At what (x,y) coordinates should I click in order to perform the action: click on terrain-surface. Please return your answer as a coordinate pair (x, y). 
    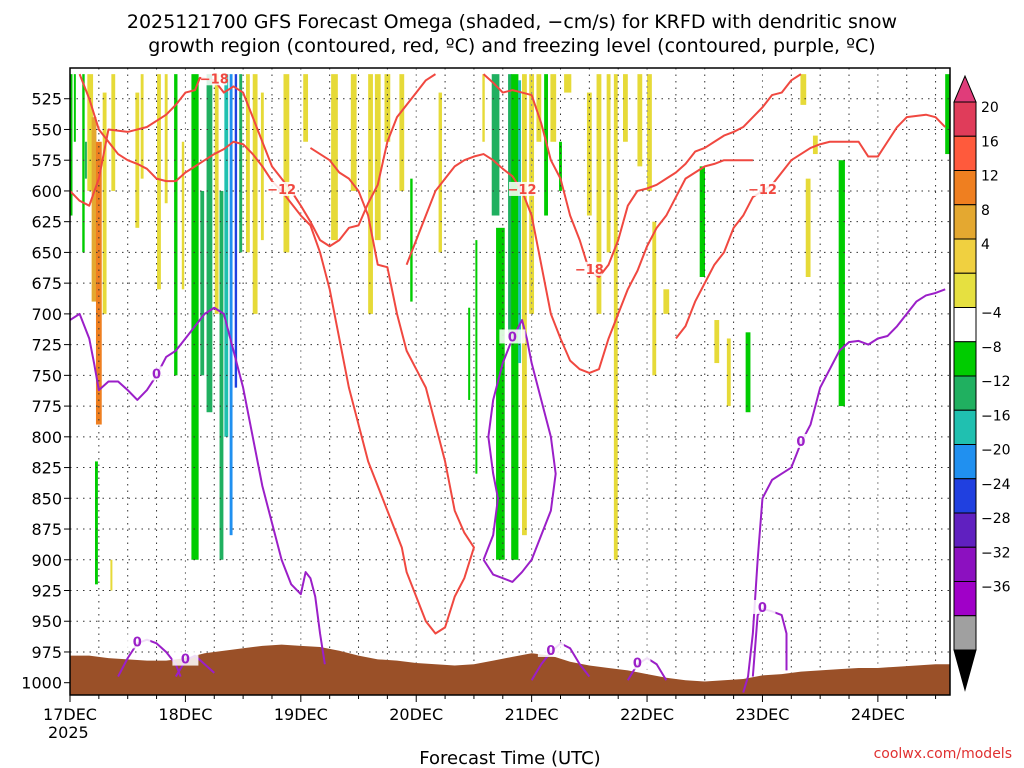
    Looking at the image, I should click on (510, 669).